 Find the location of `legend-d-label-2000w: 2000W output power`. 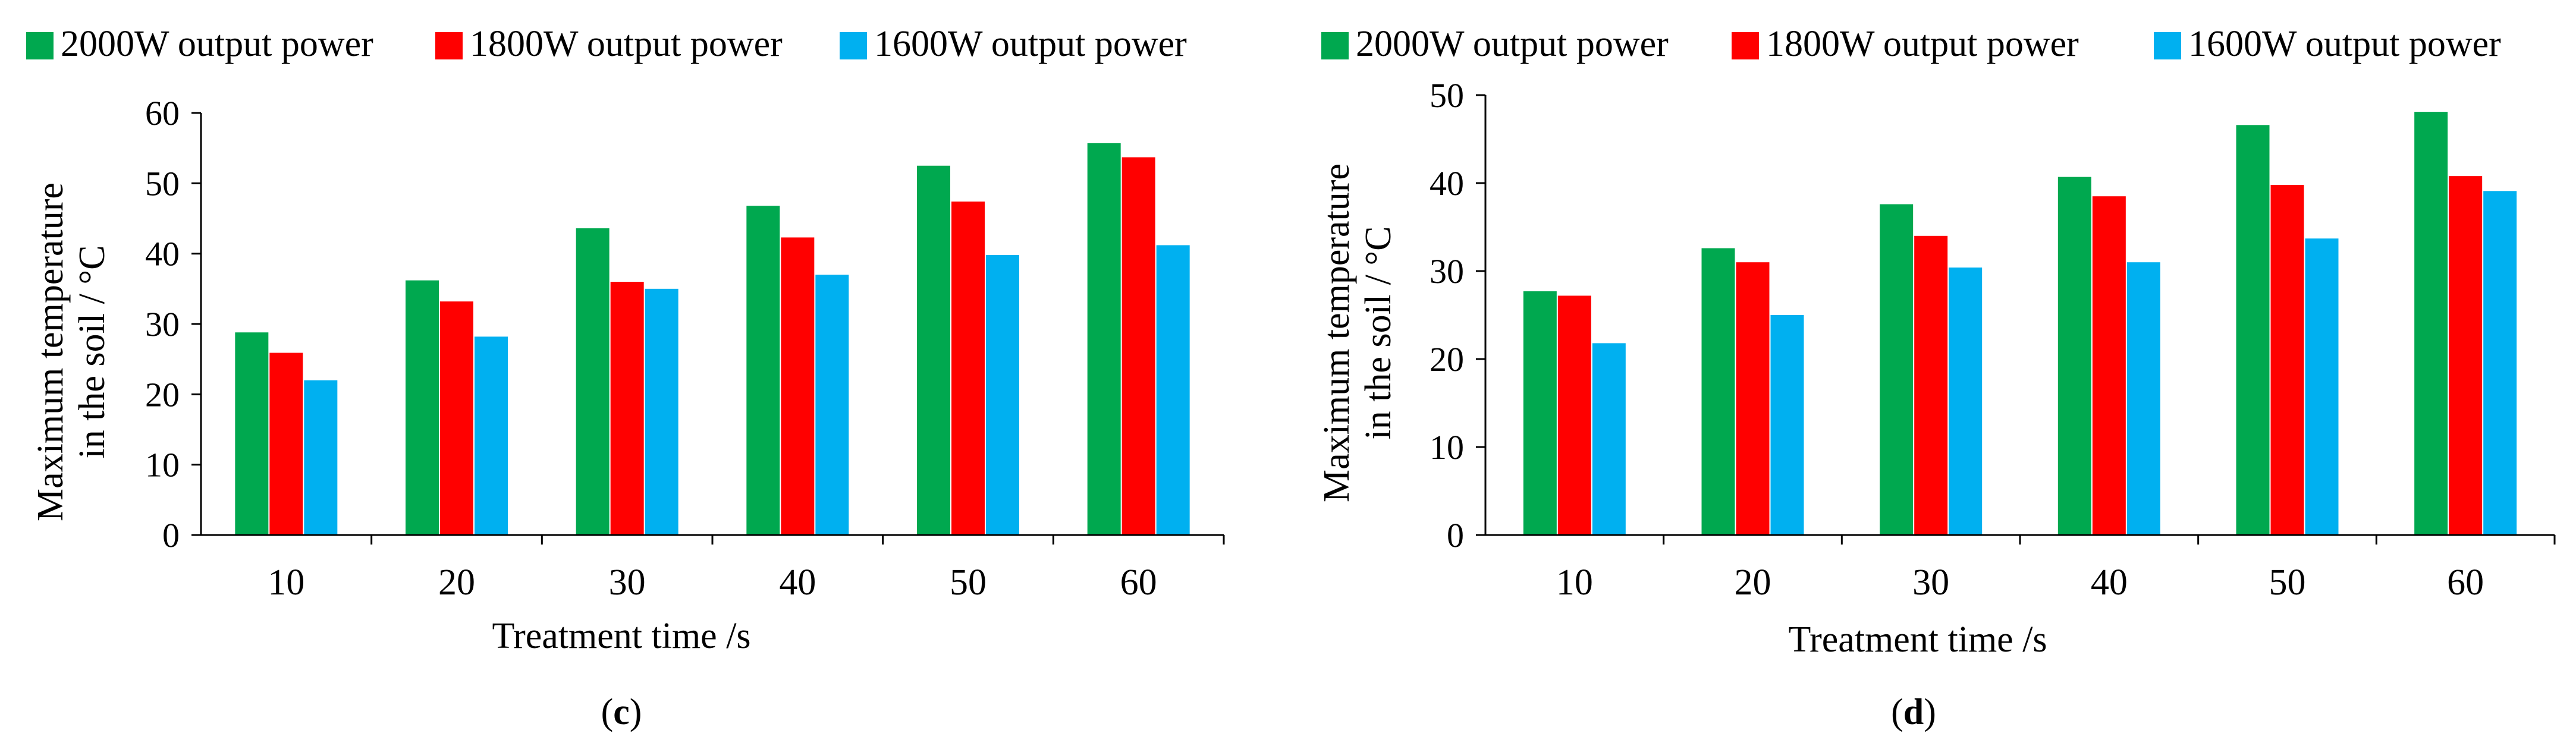

legend-d-label-2000w: 2000W output power is located at coordinates (1512, 44).